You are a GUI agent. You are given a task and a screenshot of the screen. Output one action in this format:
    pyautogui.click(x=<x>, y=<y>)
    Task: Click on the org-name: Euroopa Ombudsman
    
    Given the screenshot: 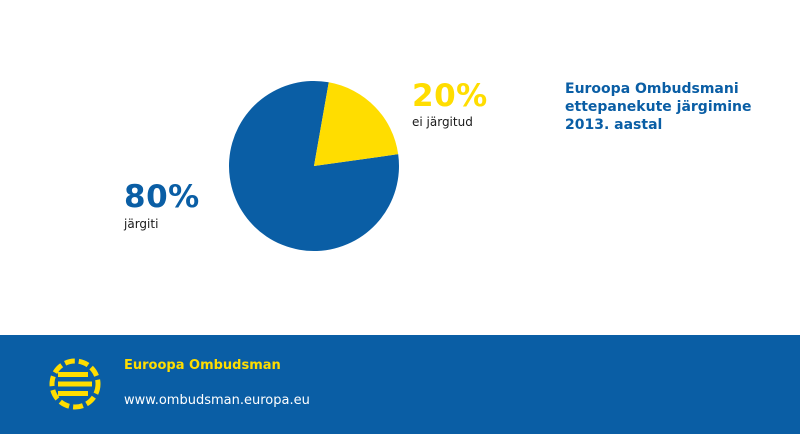 What is the action you would take?
    pyautogui.click(x=202, y=365)
    